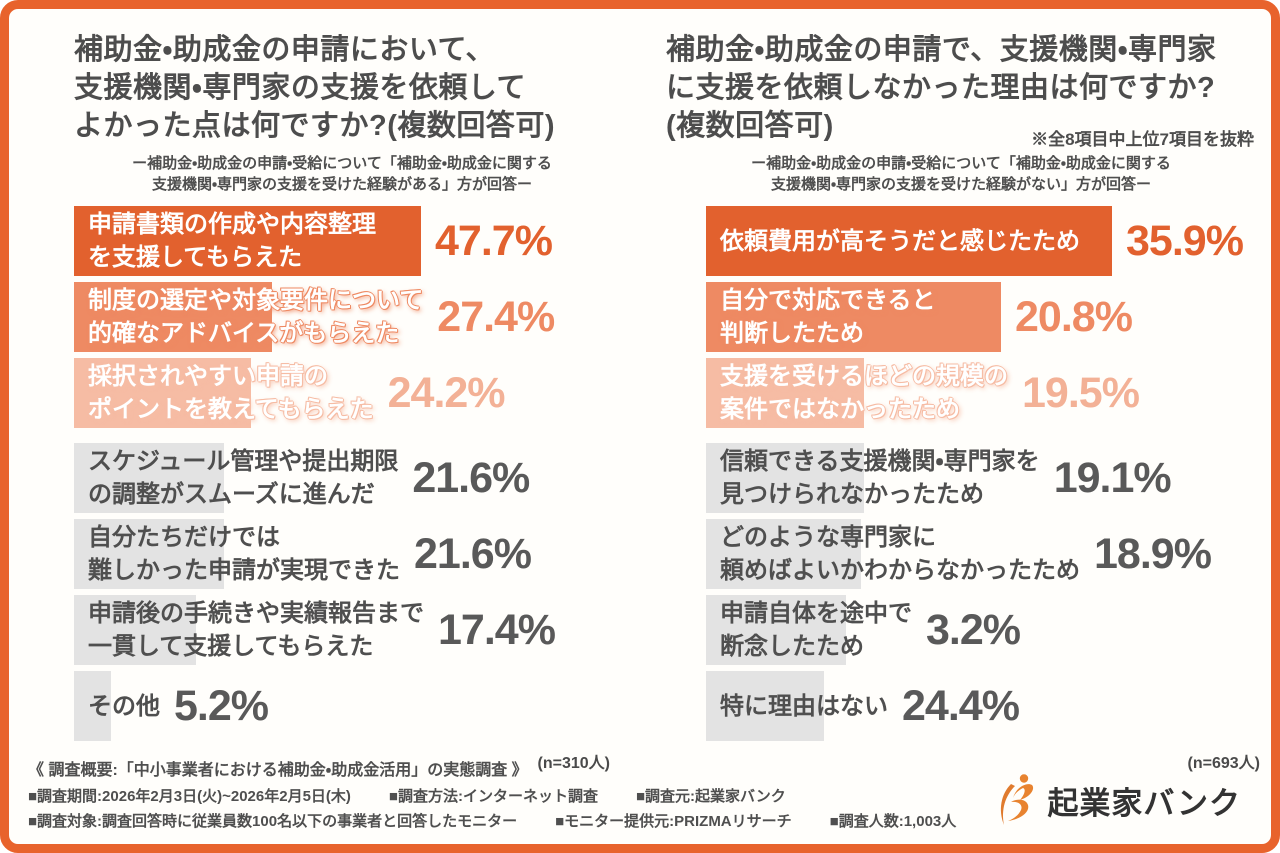  Describe the element at coordinates (232, 241) in the screenshot. I see `bar-label: 申請書類の作成や内容整理 を支援してもらえた` at that location.